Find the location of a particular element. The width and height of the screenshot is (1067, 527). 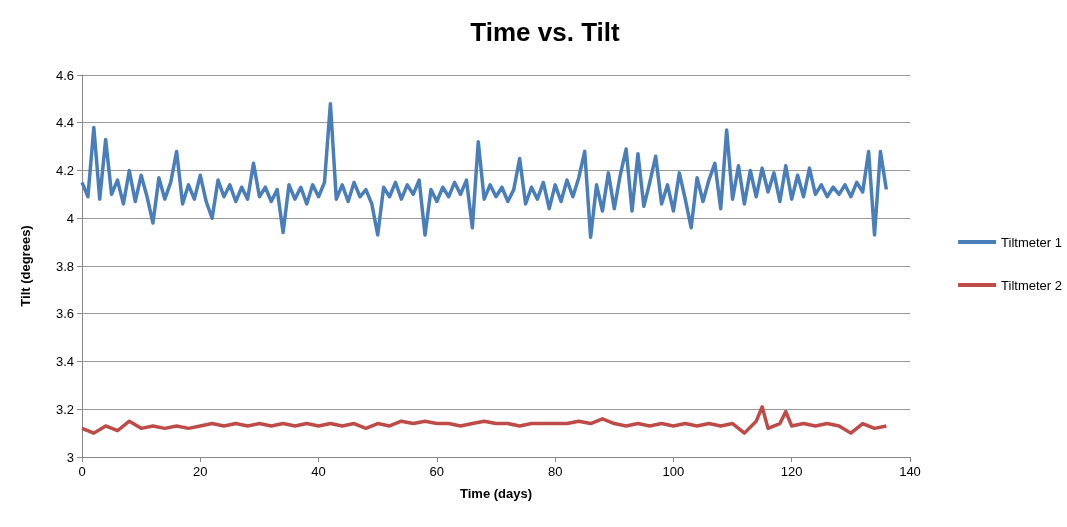

y-tick-label: 3.8 is located at coordinates (64, 266).